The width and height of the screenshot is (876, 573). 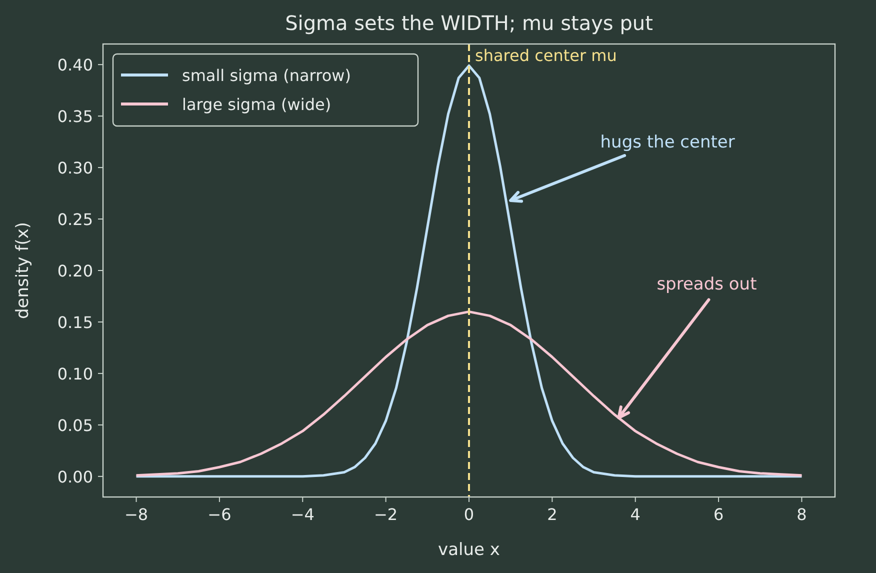 What do you see at coordinates (75, 116) in the screenshot?
I see `y-tick-label: 0.35` at bounding box center [75, 116].